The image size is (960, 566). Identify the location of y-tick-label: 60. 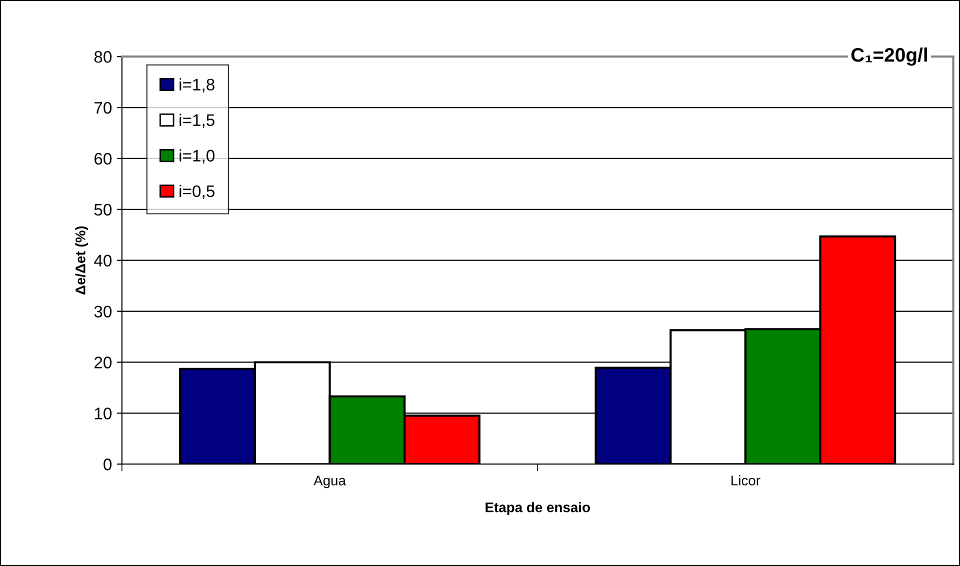
(103, 158).